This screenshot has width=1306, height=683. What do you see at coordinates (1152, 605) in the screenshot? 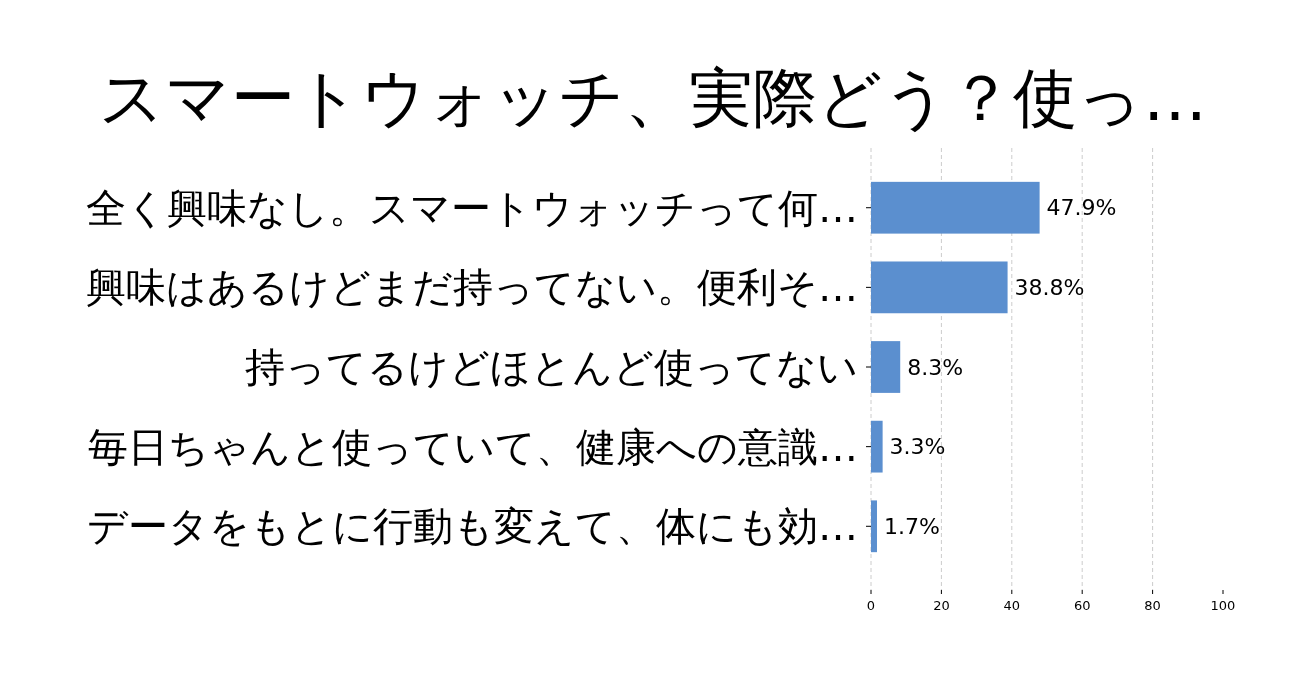
I see `x-tick-label: 80` at bounding box center [1152, 605].